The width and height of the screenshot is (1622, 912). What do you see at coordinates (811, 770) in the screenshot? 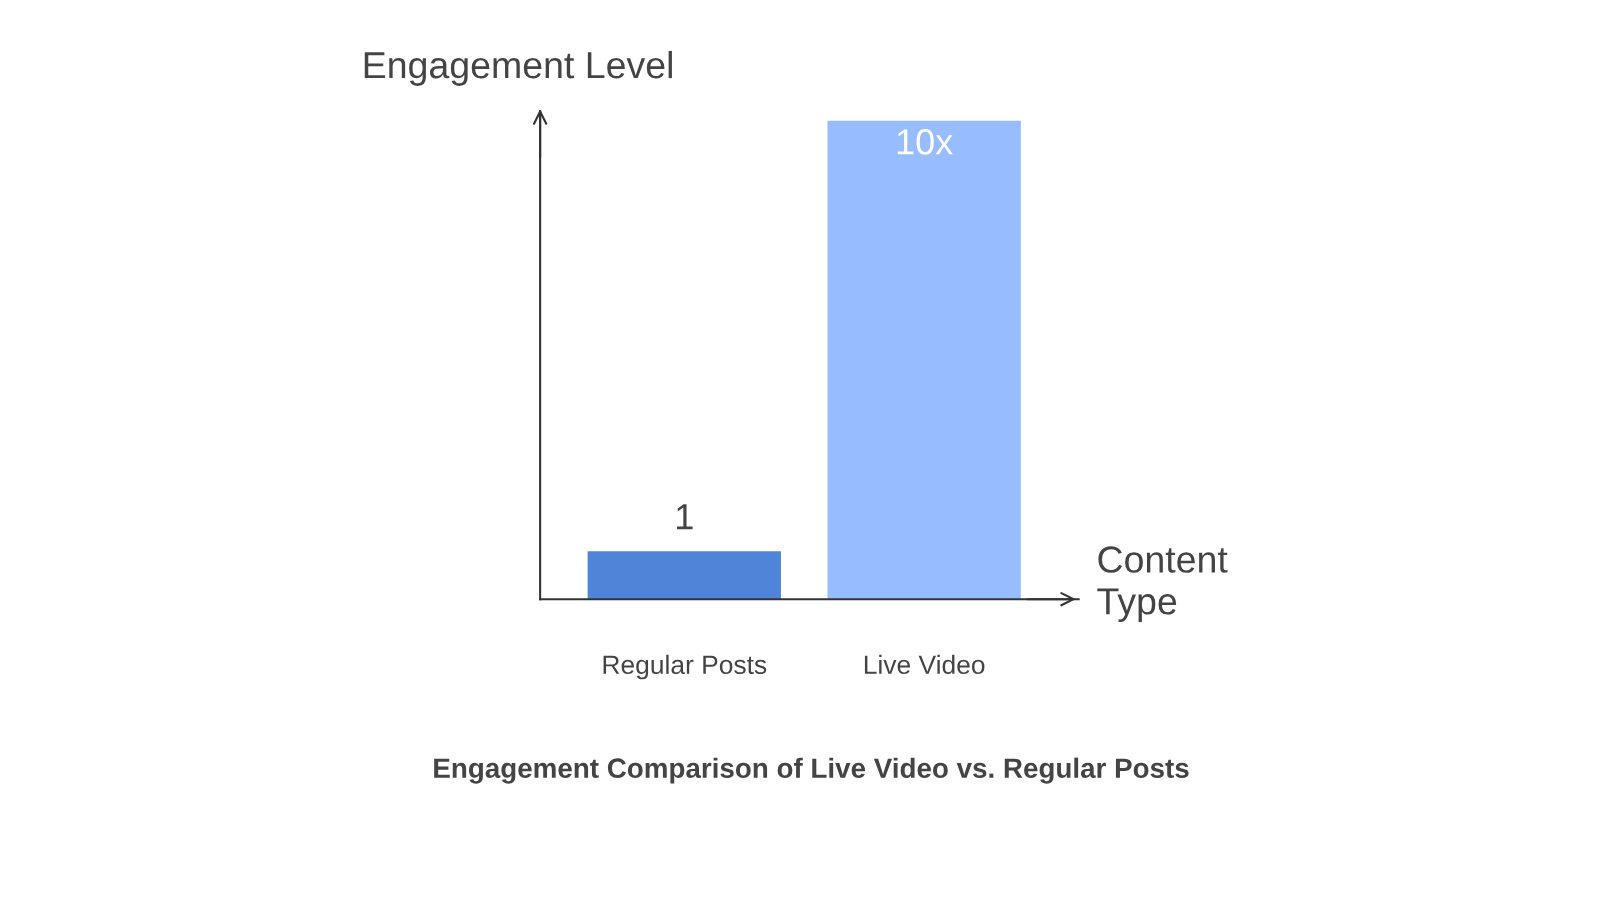
I see `text: Engagement Comparison of Live Video vs. Regular Posts` at bounding box center [811, 770].